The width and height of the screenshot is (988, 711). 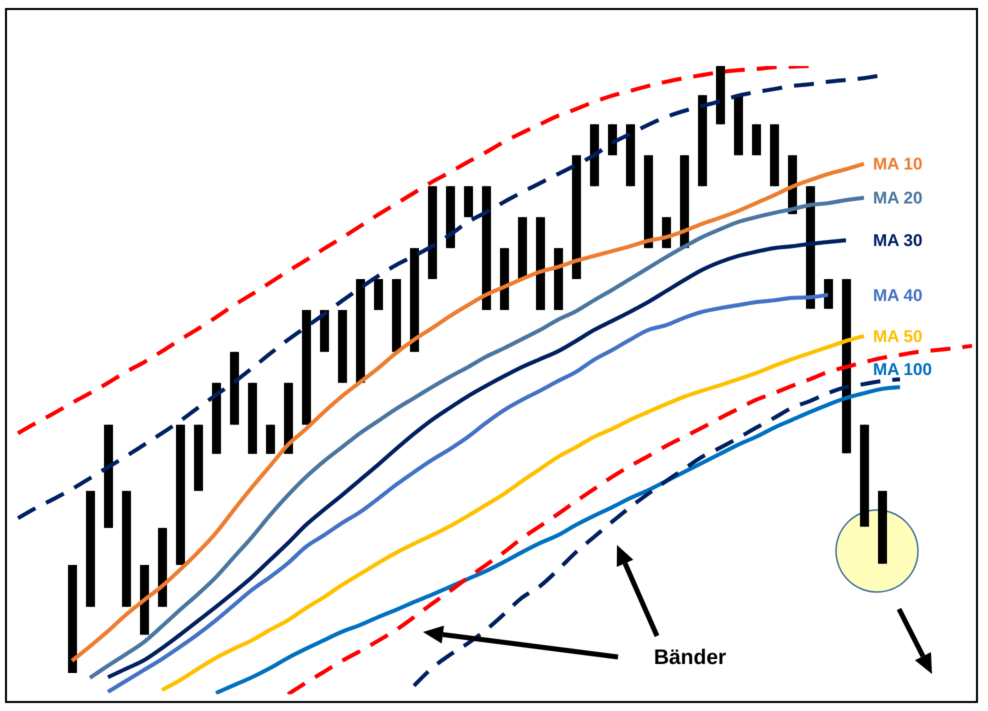 What do you see at coordinates (897, 336) in the screenshot?
I see `series-label: MA 50` at bounding box center [897, 336].